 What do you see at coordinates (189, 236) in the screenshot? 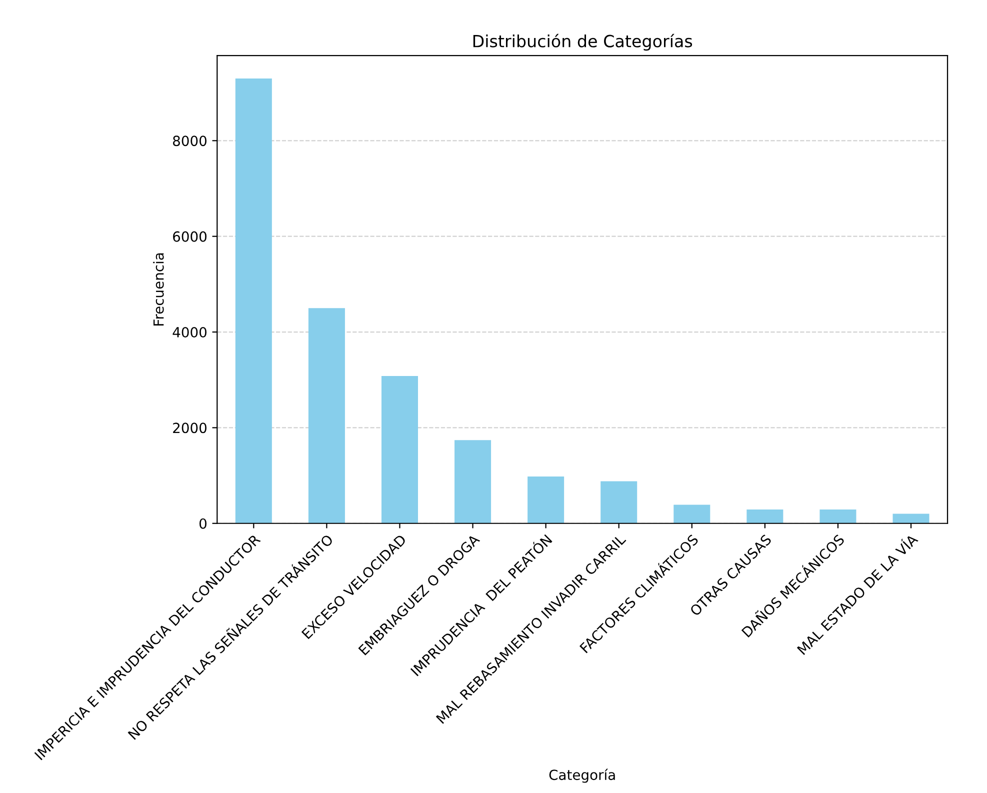
I see `y-tick-label: 6000` at bounding box center [189, 236].